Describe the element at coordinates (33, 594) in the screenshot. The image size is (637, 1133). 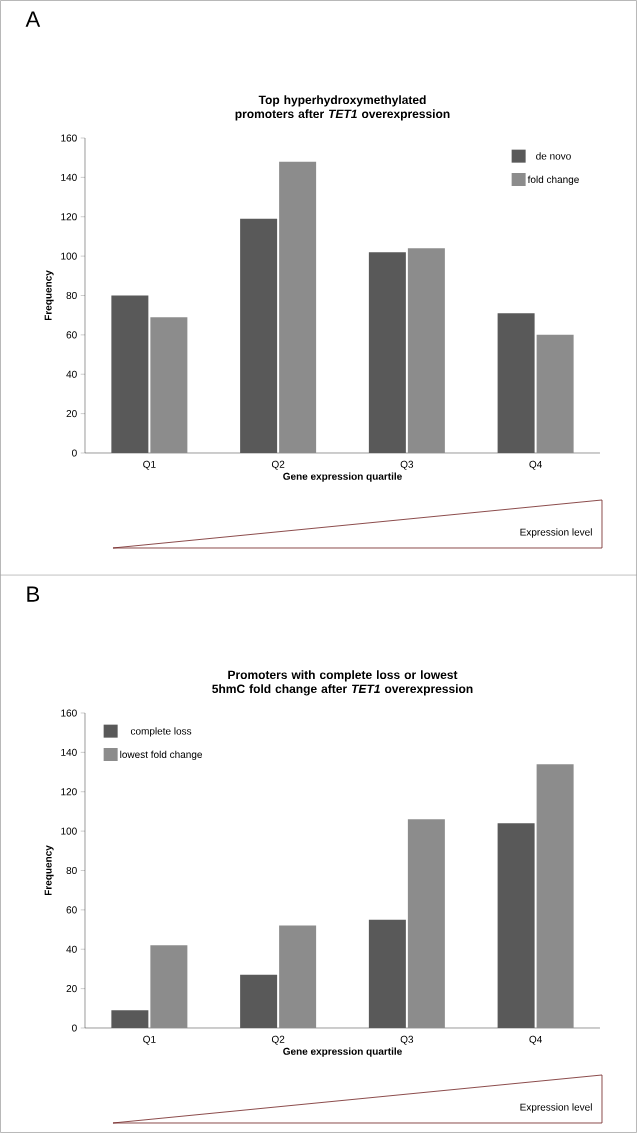
I see `text: B` at that location.